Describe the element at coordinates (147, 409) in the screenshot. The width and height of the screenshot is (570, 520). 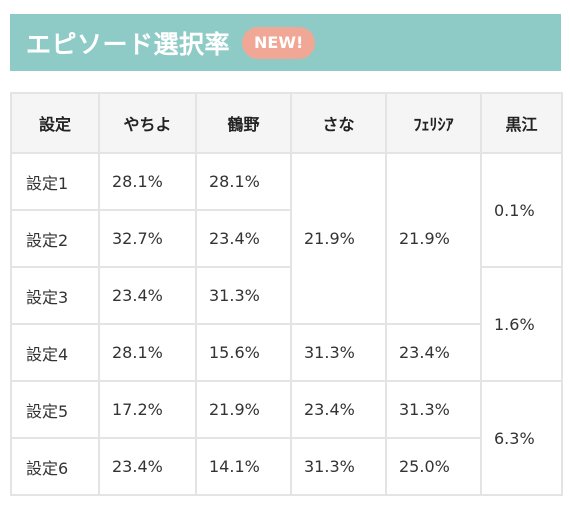
I see `cell-yachiyo: 17.2%` at that location.